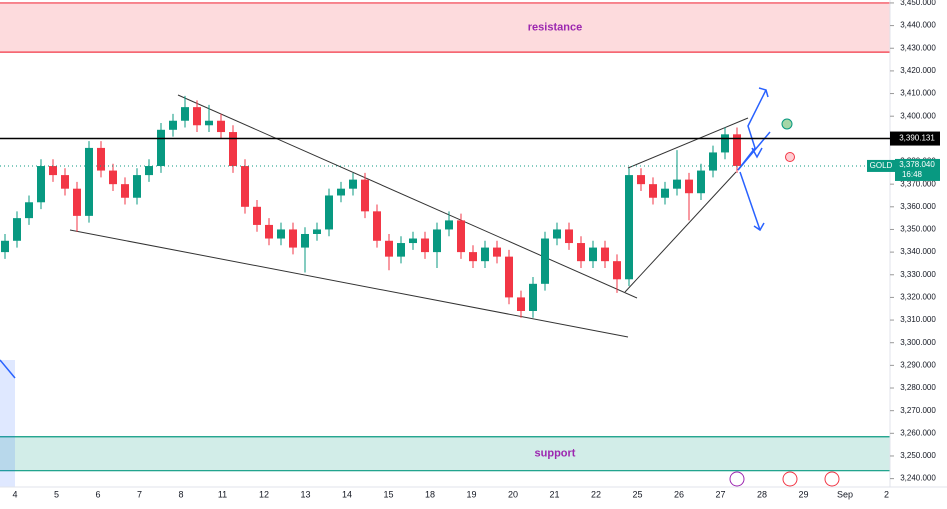 The image size is (947, 509). I want to click on y-tick-label: 3,300.000, so click(918, 342).